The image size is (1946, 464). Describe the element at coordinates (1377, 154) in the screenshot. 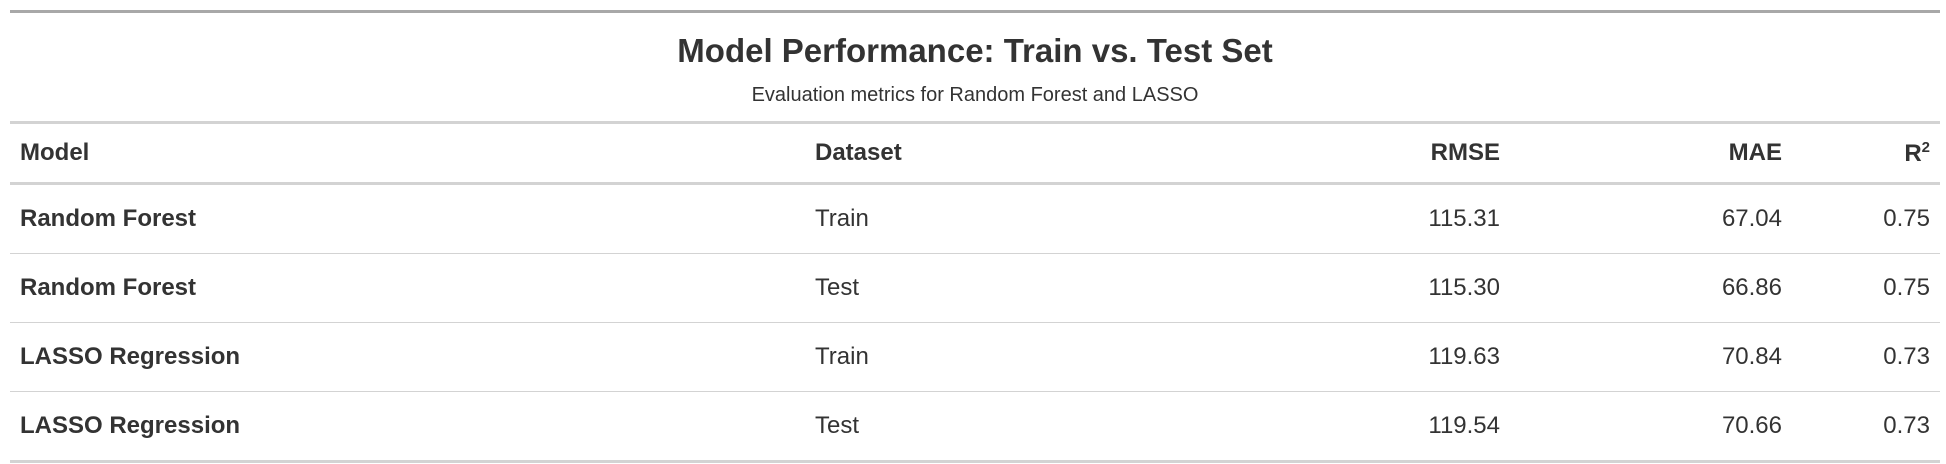

I see `column-header-rmse: RMSE` at that location.